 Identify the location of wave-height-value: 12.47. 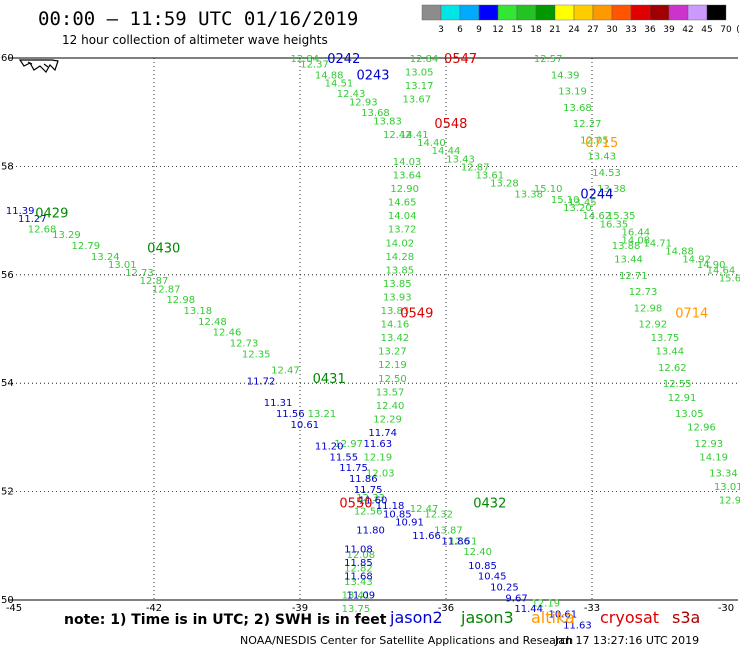
(424, 509).